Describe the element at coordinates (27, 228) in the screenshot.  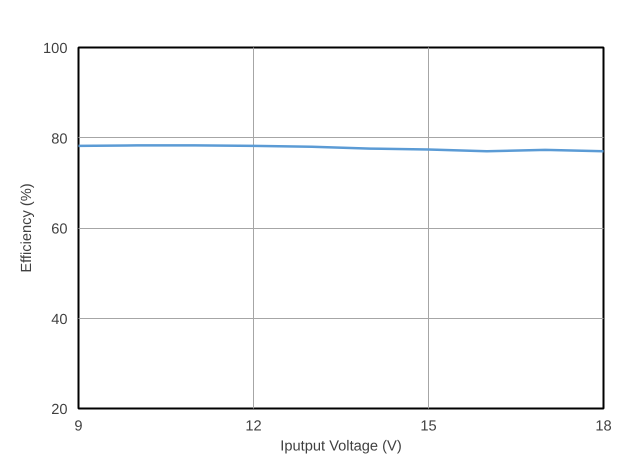
I see `y-axis-title: Efficiency (%)` at that location.